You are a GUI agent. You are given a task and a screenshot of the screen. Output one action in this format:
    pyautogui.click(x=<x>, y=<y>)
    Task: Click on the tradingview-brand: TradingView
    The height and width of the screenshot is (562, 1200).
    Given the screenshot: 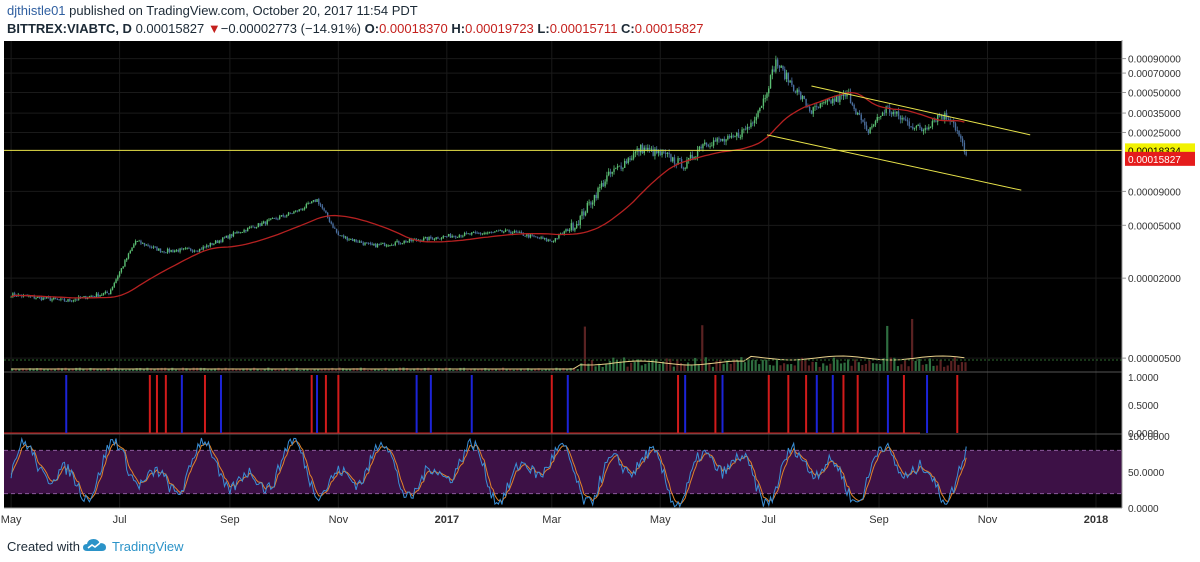 What is the action you would take?
    pyautogui.click(x=148, y=546)
    